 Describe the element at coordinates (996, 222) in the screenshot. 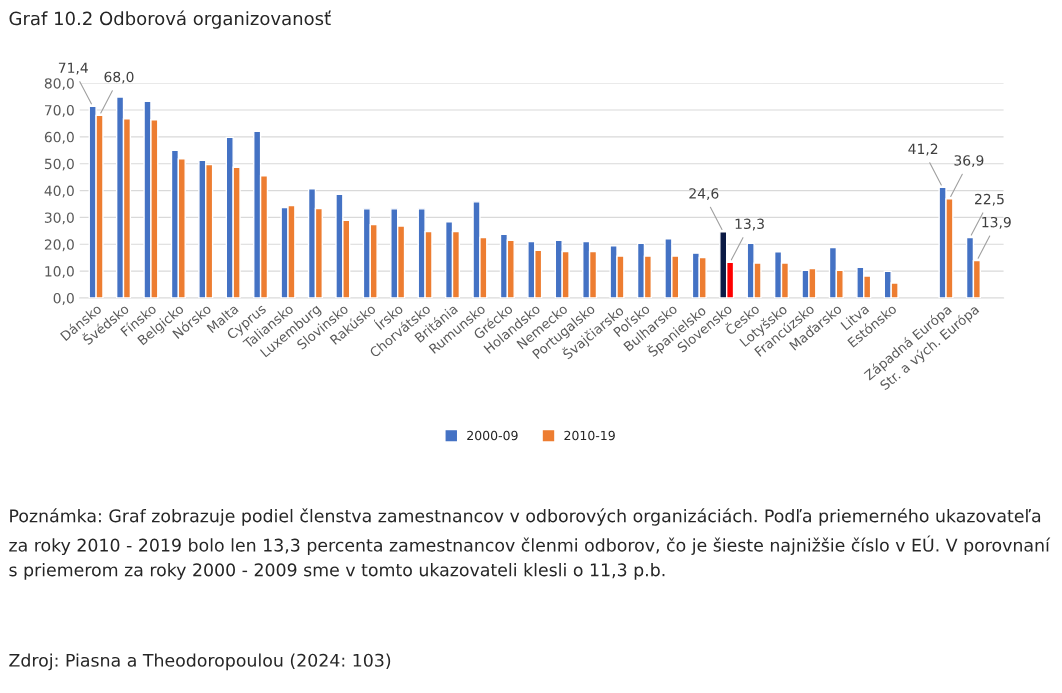

I see `data-label: 13,9` at that location.